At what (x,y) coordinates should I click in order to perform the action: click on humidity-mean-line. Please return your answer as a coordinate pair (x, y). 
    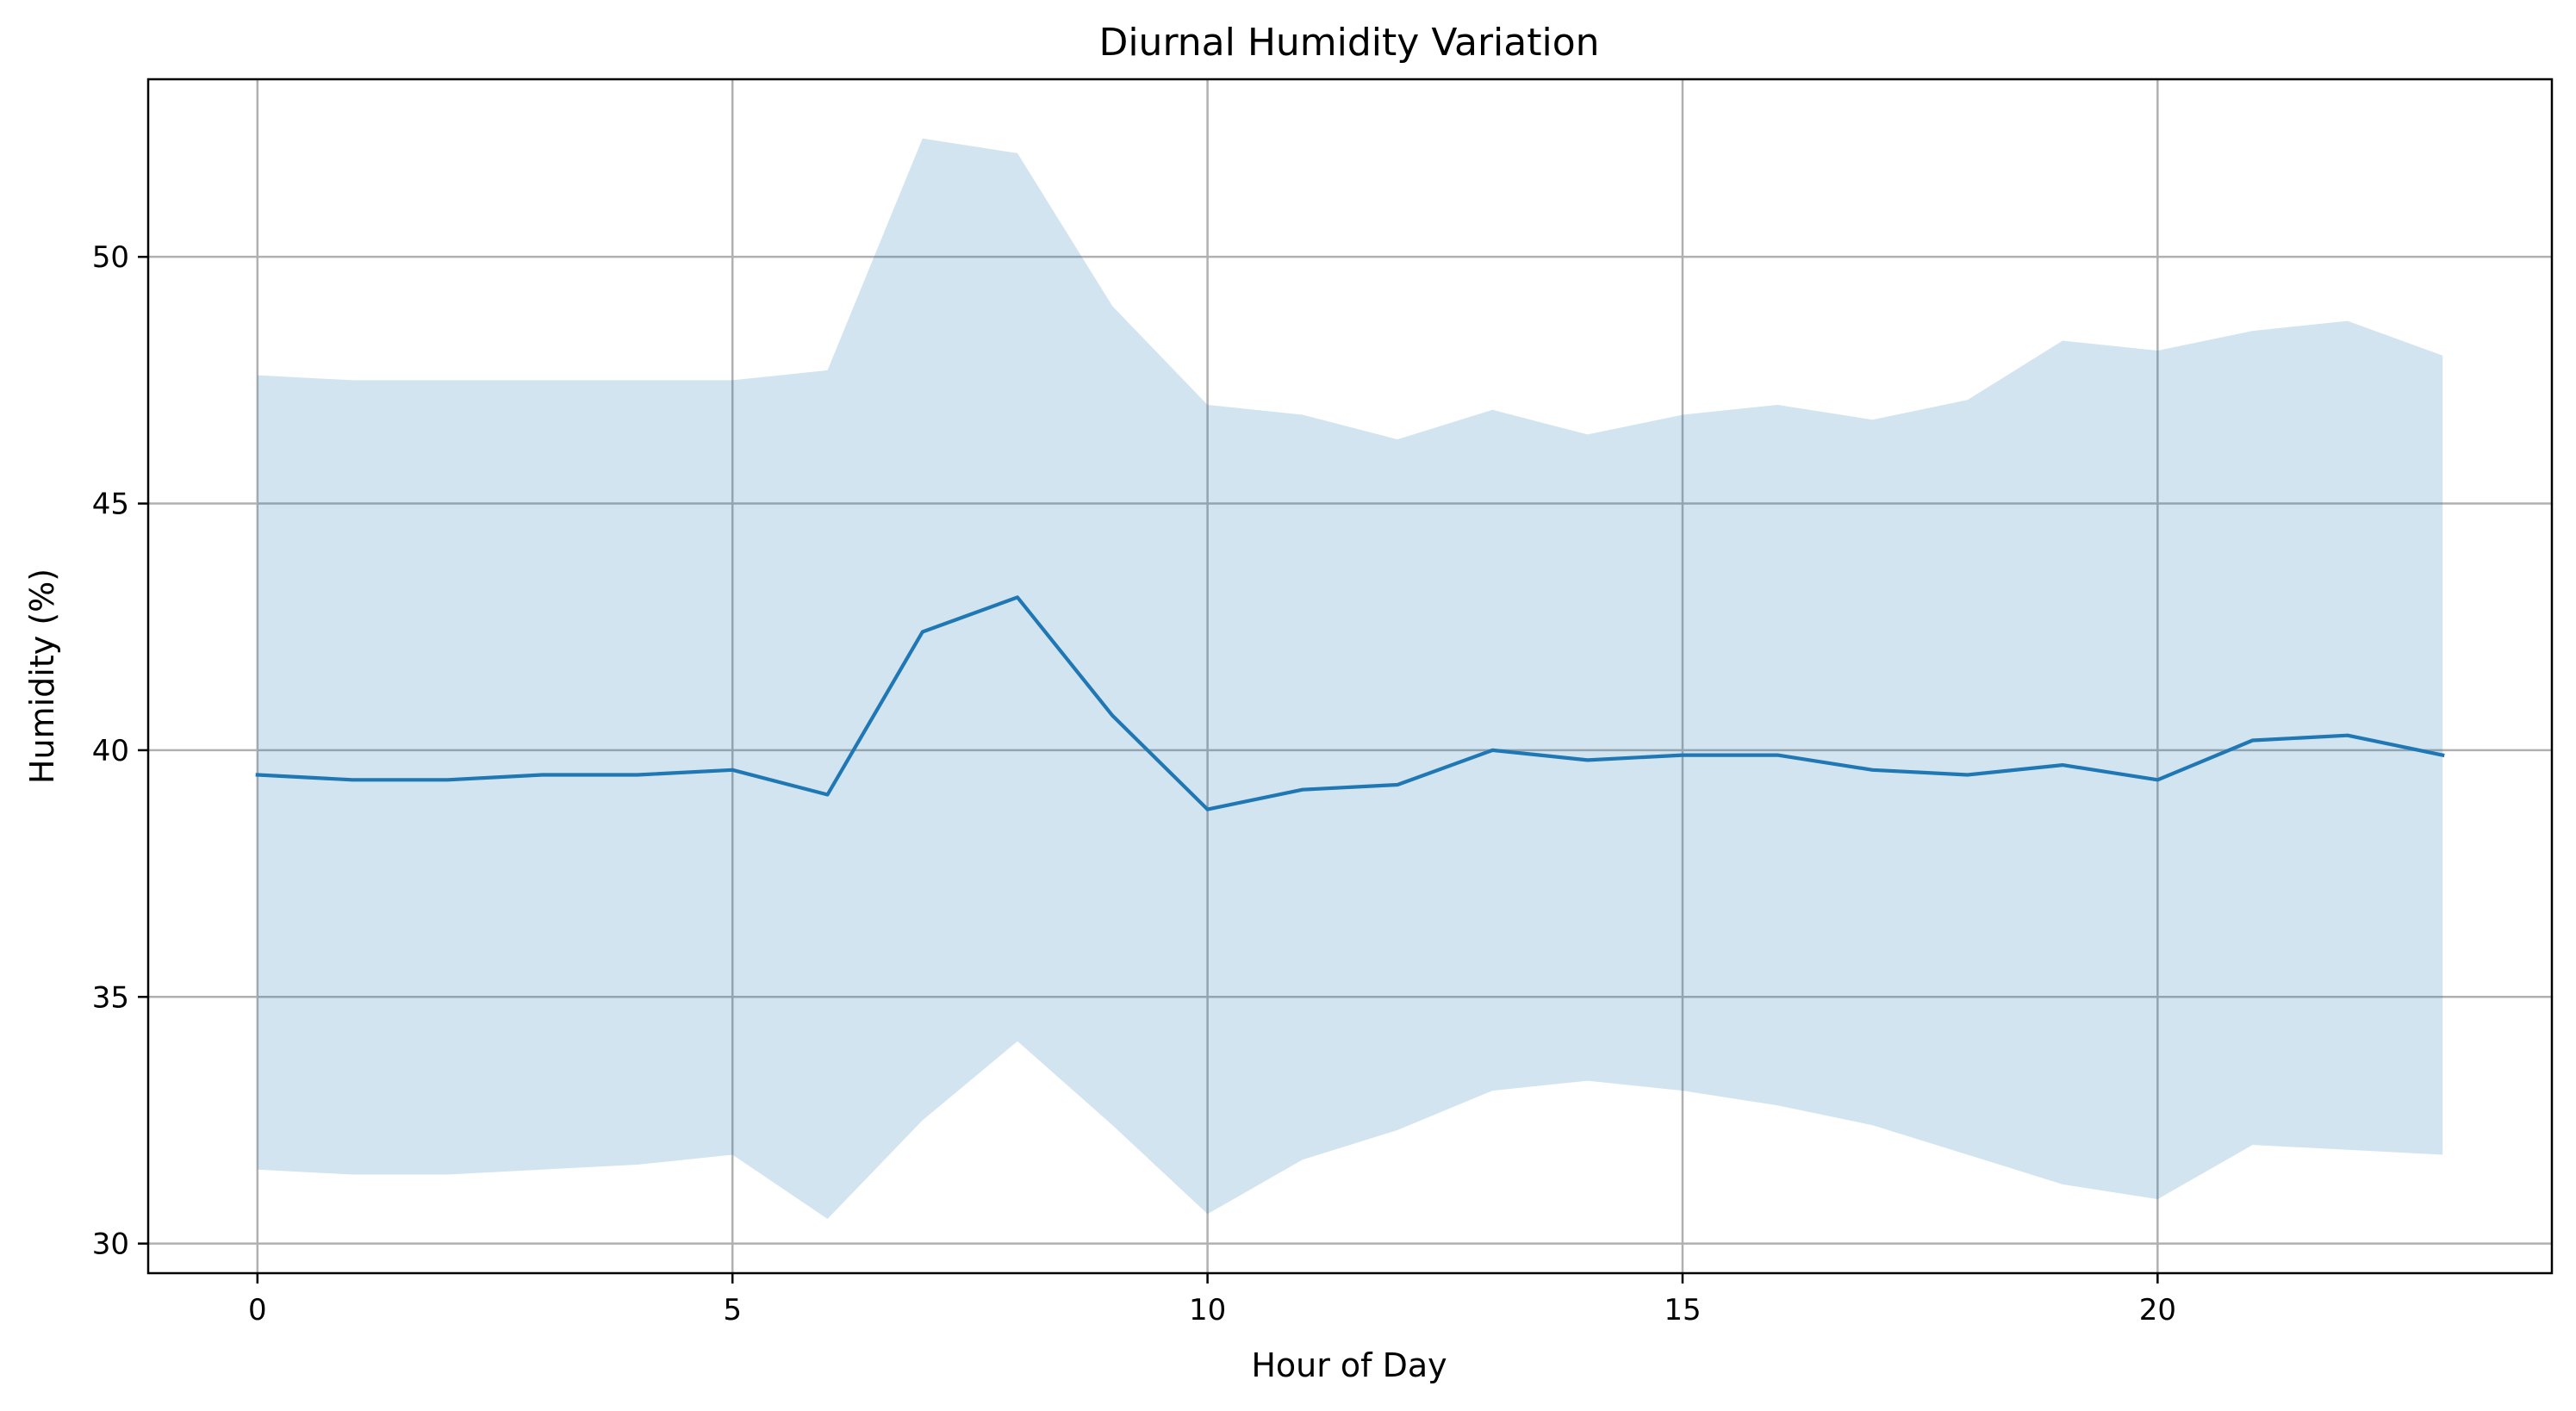
    Looking at the image, I should click on (1350, 703).